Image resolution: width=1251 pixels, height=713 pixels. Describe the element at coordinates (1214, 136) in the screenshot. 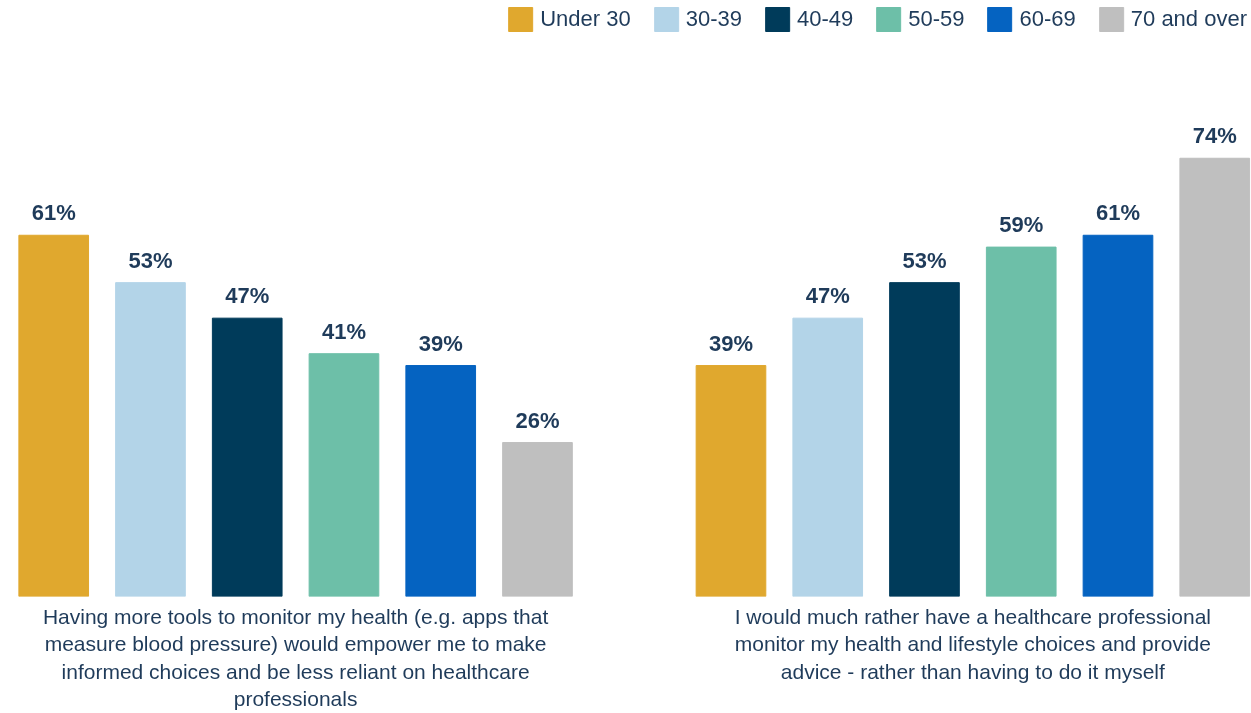

I see `data-label: 74%` at that location.